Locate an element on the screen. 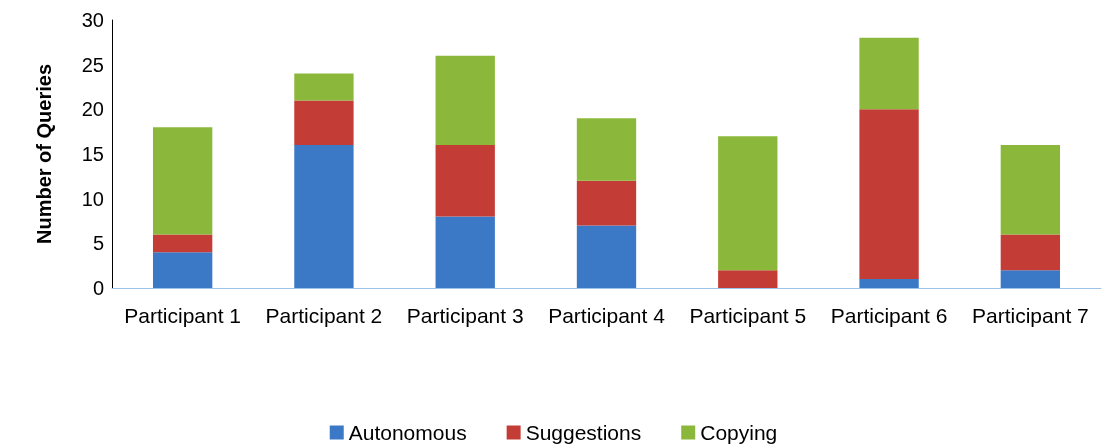 Image resolution: width=1107 pixels, height=448 pixels. y-tick-label: 30 is located at coordinates (92, 20).